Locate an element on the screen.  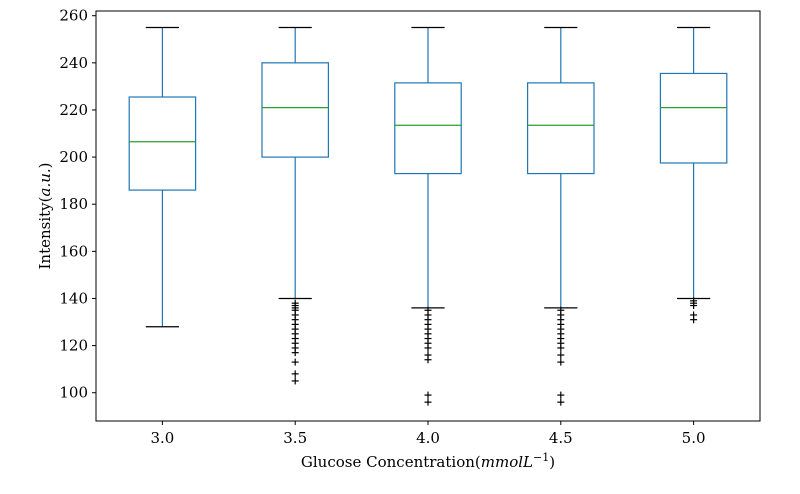
y-tick-label: 220 is located at coordinates (73, 110).